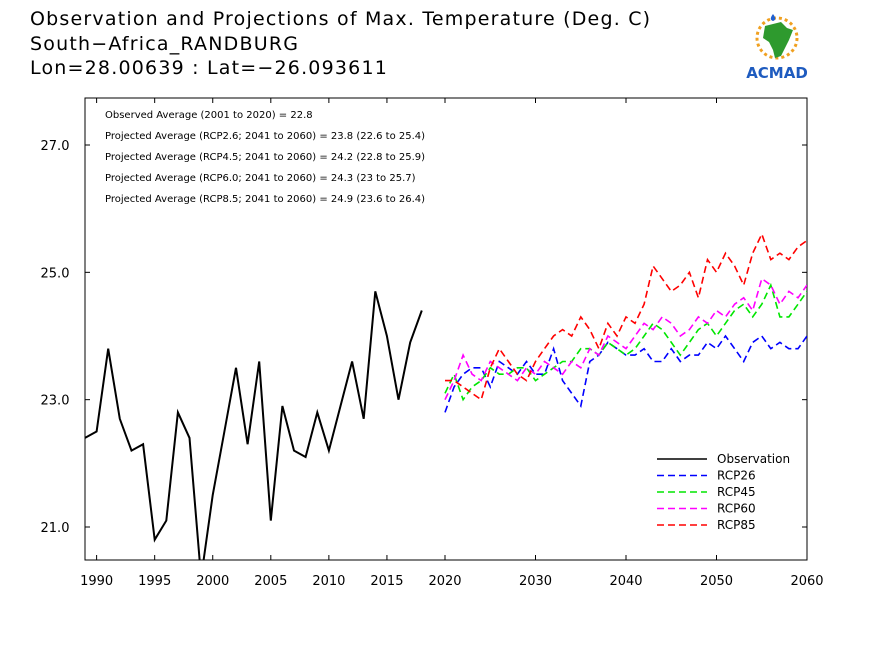 This screenshot has height=659, width=879. Describe the element at coordinates (96, 581) in the screenshot. I see `x-tick-label: 1990` at that location.